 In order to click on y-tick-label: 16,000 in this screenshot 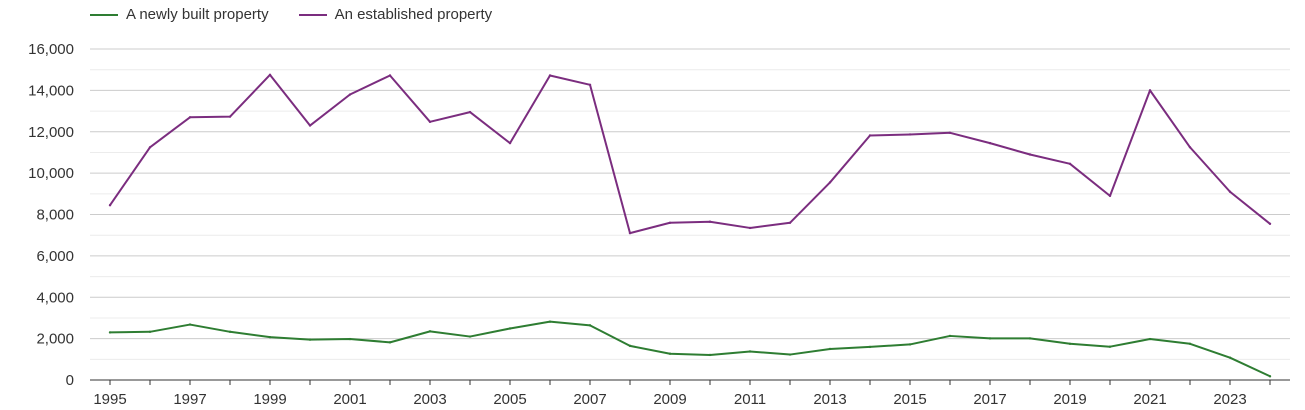, I will do `click(51, 49)`.